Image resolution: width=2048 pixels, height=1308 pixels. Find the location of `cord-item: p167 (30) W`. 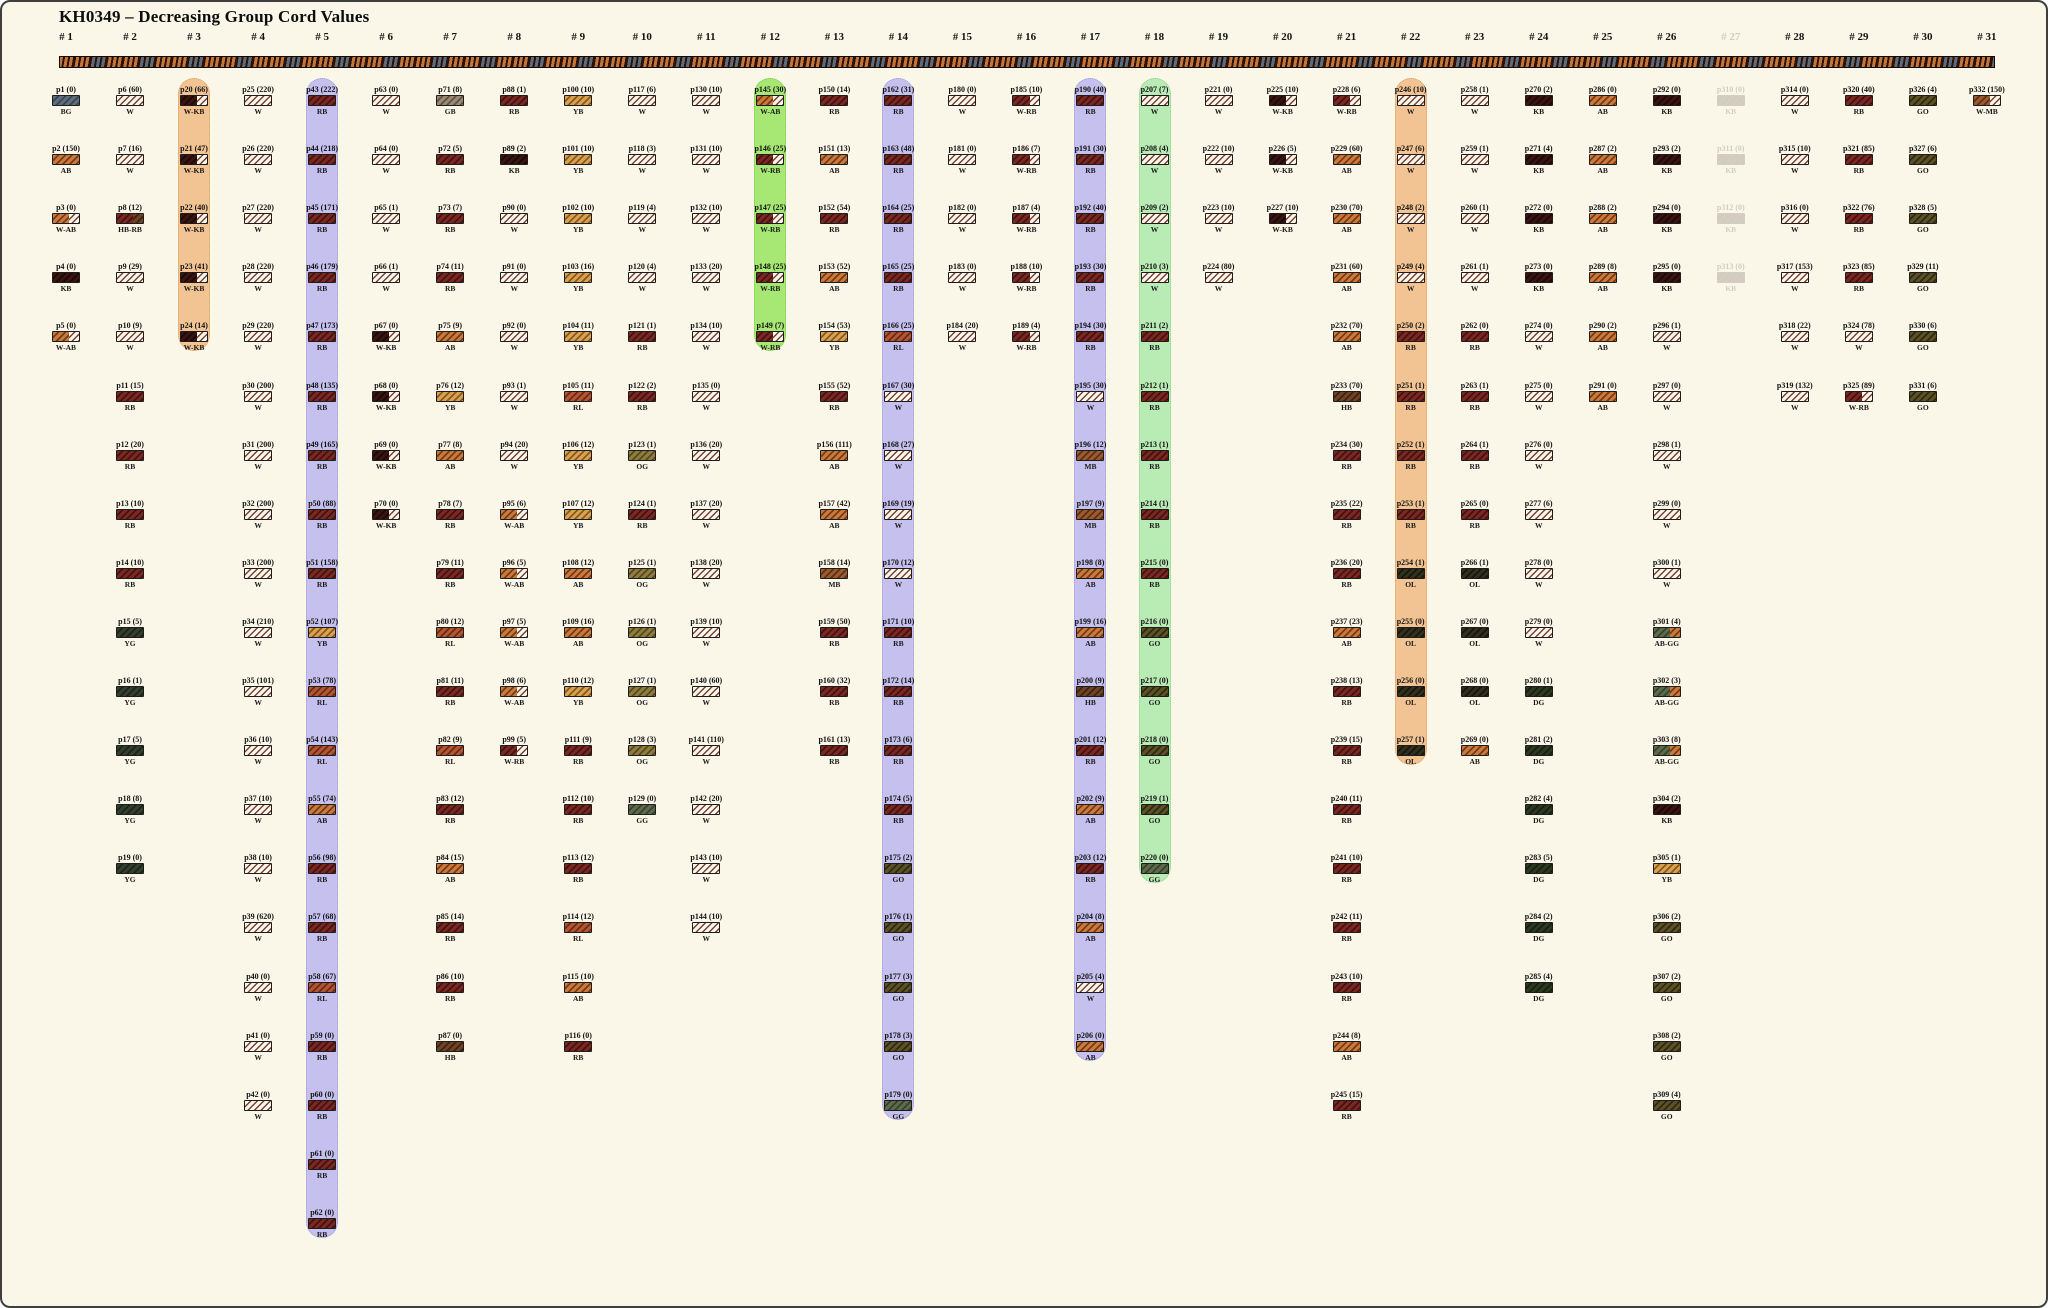

cord-item: p167 (30) W is located at coordinates (898, 396).